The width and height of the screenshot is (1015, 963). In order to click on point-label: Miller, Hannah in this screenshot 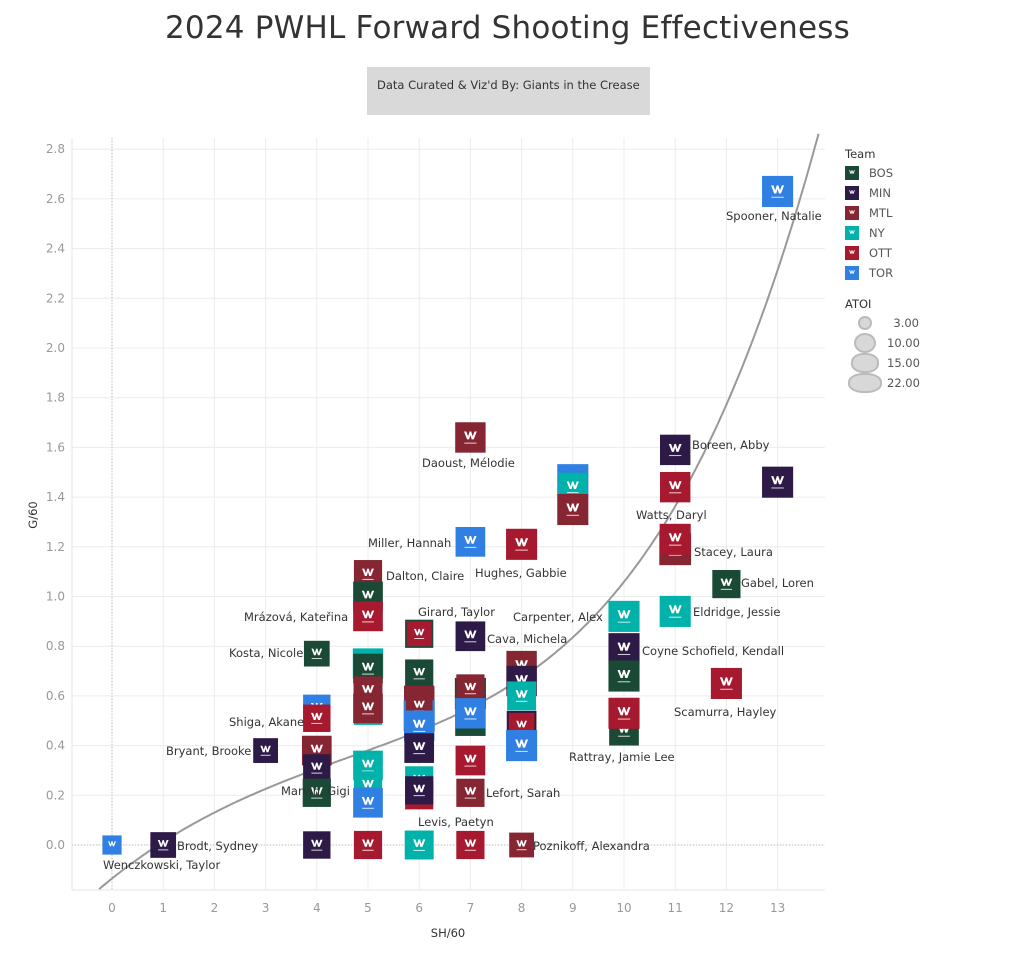, I will do `click(409, 543)`.